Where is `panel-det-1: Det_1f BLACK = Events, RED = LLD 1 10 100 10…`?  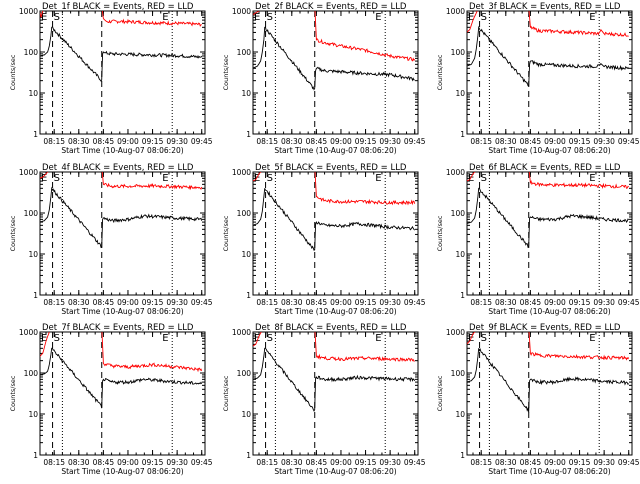 panel-det-1: Det_1f BLACK = Events, RED = LLD 1 10 100 10… is located at coordinates (111, 78).